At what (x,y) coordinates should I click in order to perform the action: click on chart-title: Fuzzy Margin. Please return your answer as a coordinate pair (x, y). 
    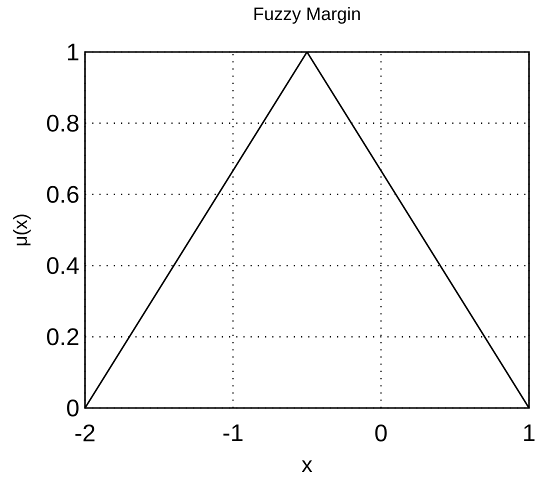
    Looking at the image, I should click on (307, 15).